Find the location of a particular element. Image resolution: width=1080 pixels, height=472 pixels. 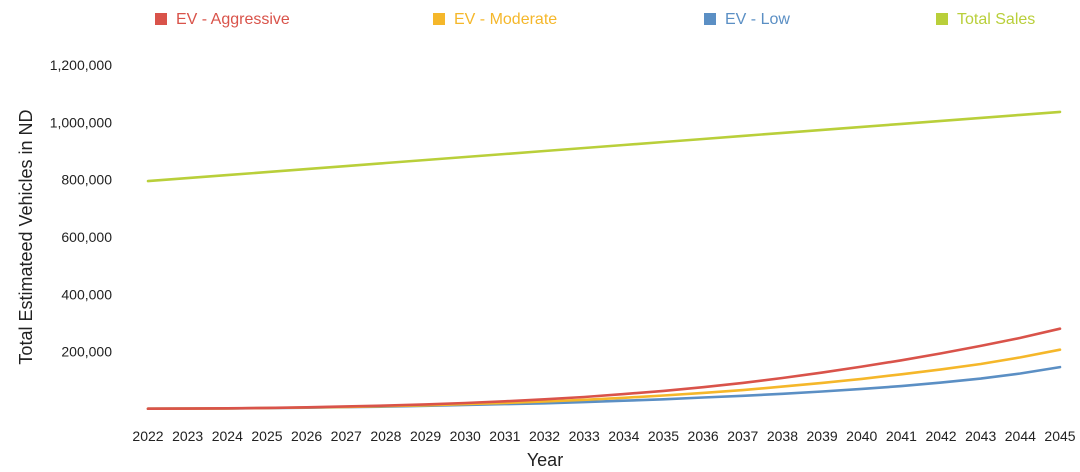

x-tick-label: 2031 is located at coordinates (504, 436).